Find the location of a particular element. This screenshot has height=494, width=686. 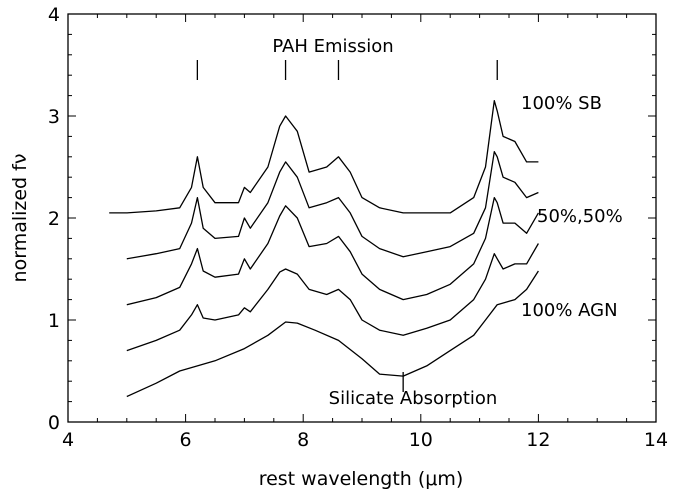

x-tick-label: 12 is located at coordinates (538, 440).